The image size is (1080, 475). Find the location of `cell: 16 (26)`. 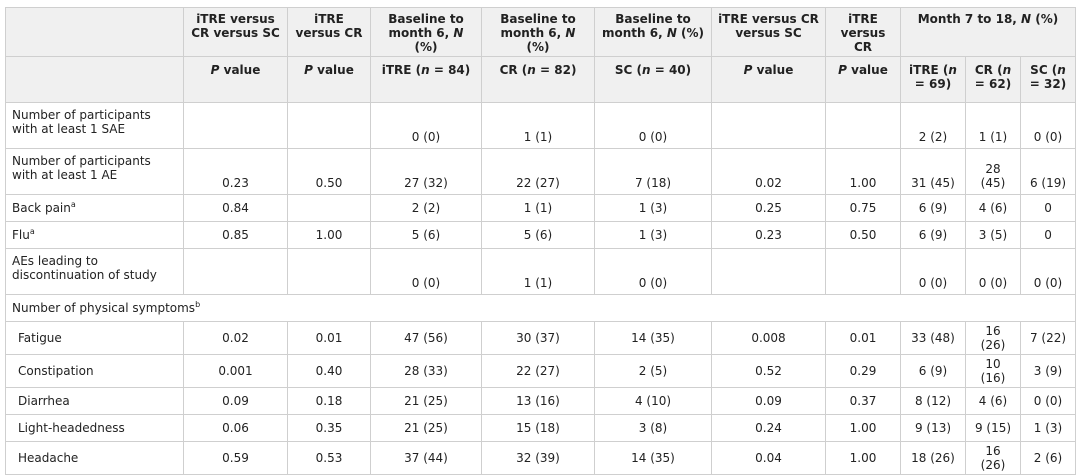

cell: 16 (26) is located at coordinates (993, 338).